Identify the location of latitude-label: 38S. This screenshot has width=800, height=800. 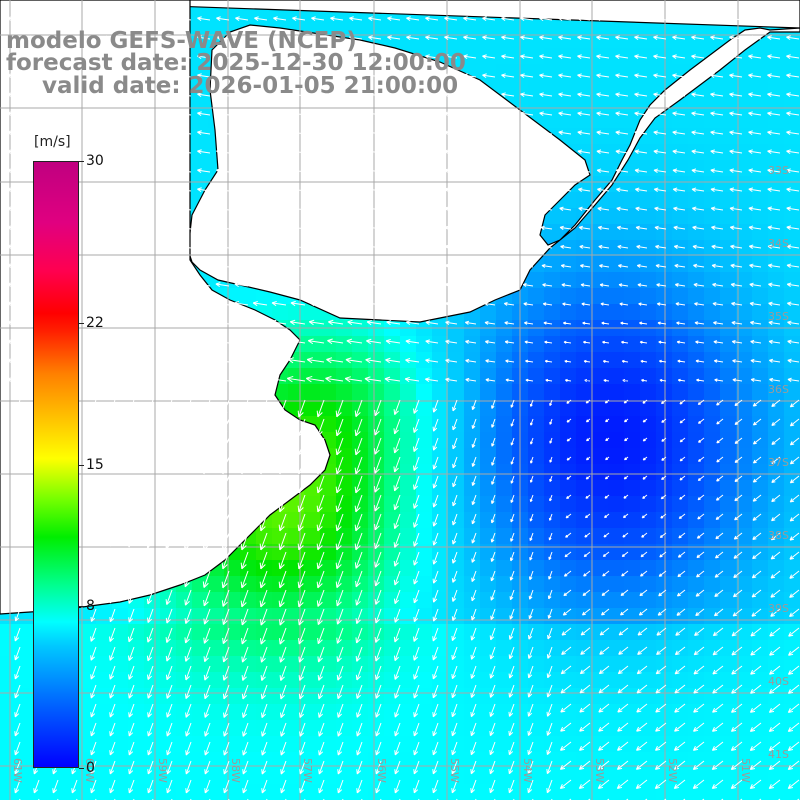
(778, 535).